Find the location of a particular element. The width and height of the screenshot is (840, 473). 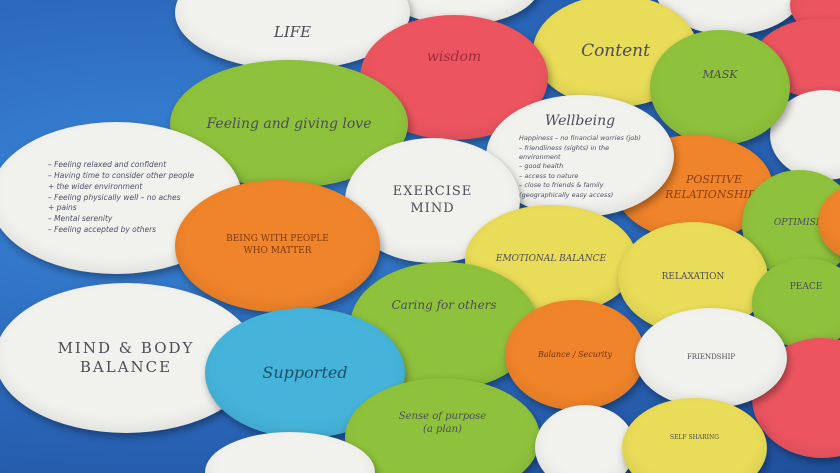

note-being-text: BEING WITH PEOPLE WHO MATTER is located at coordinates (277, 245).